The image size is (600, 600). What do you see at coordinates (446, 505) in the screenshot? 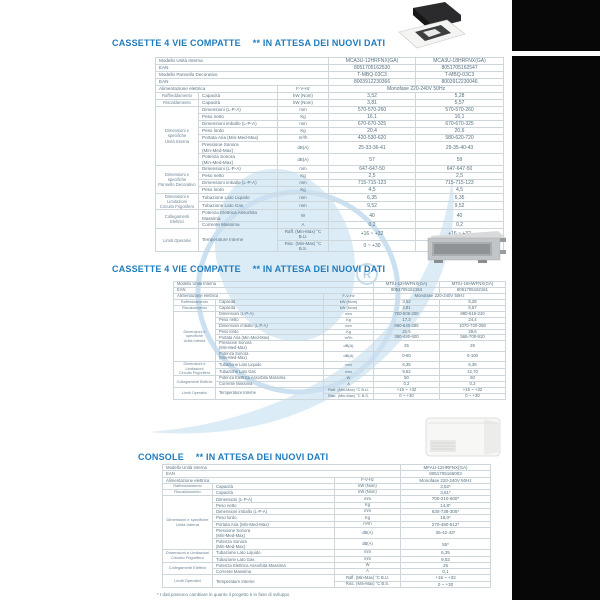
I see `value-cell: 14,8*` at bounding box center [446, 505].